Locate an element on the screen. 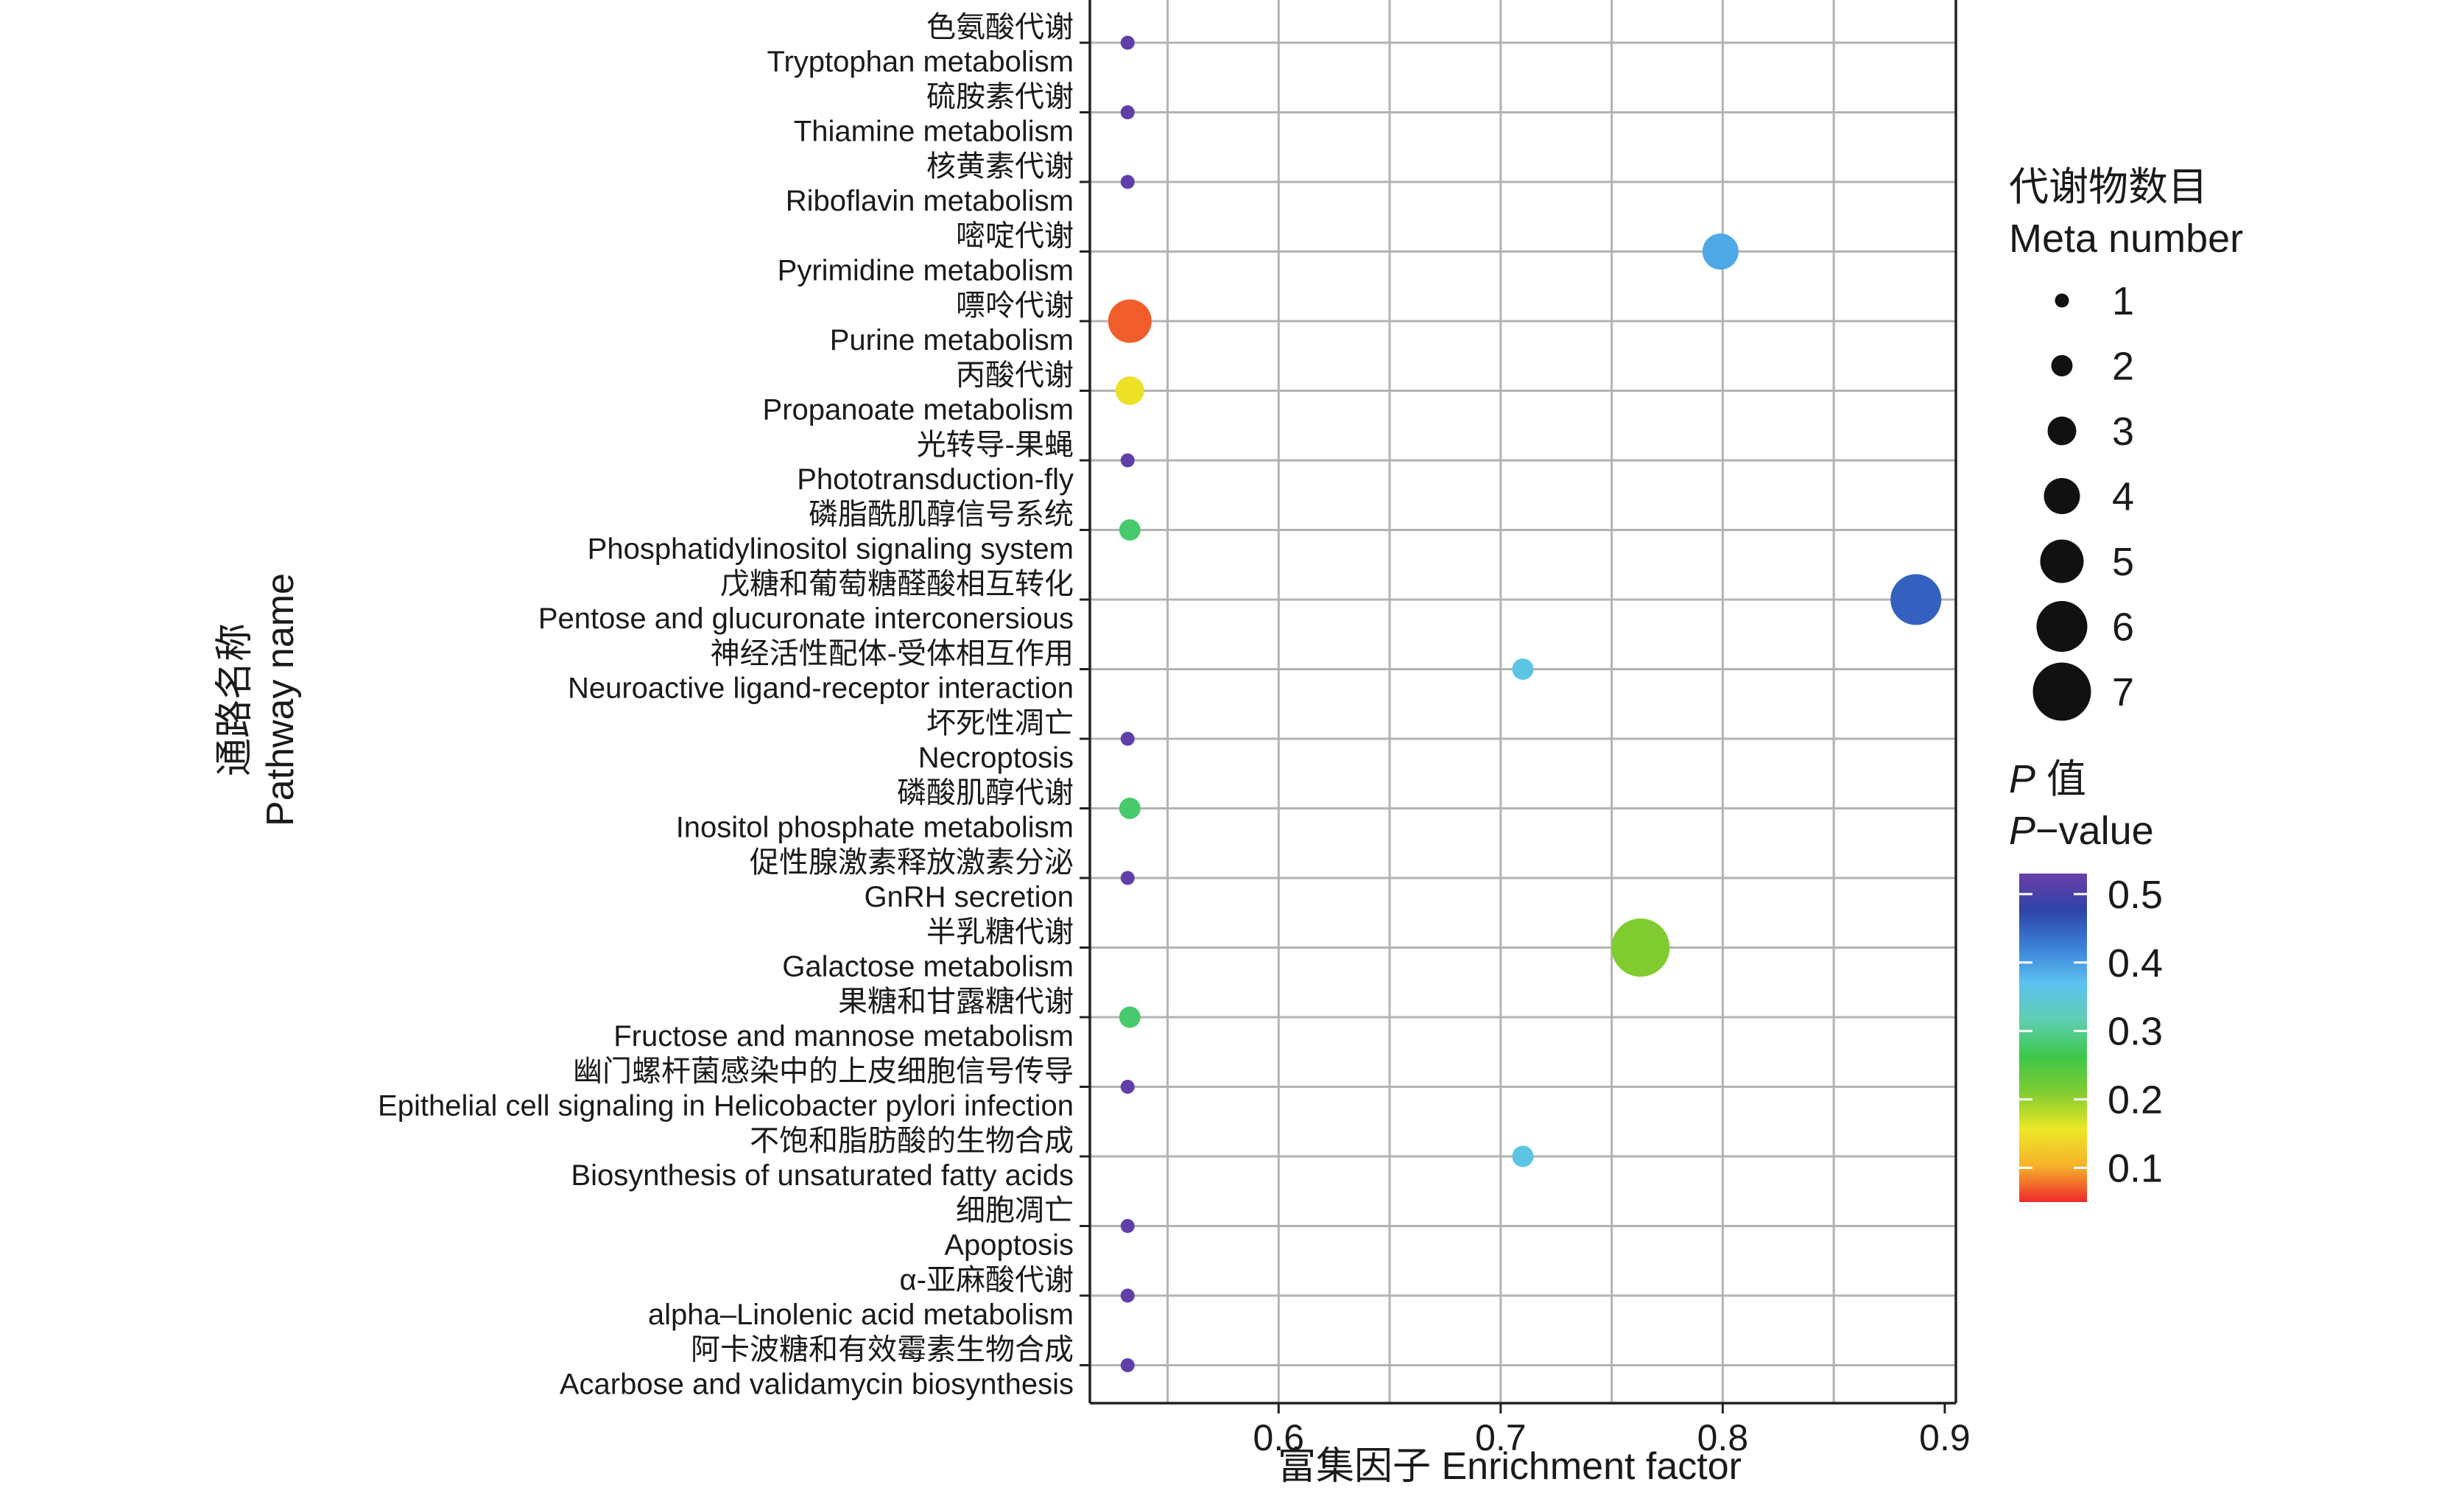  size-legend-title-en: Meta number is located at coordinates (2126, 239).